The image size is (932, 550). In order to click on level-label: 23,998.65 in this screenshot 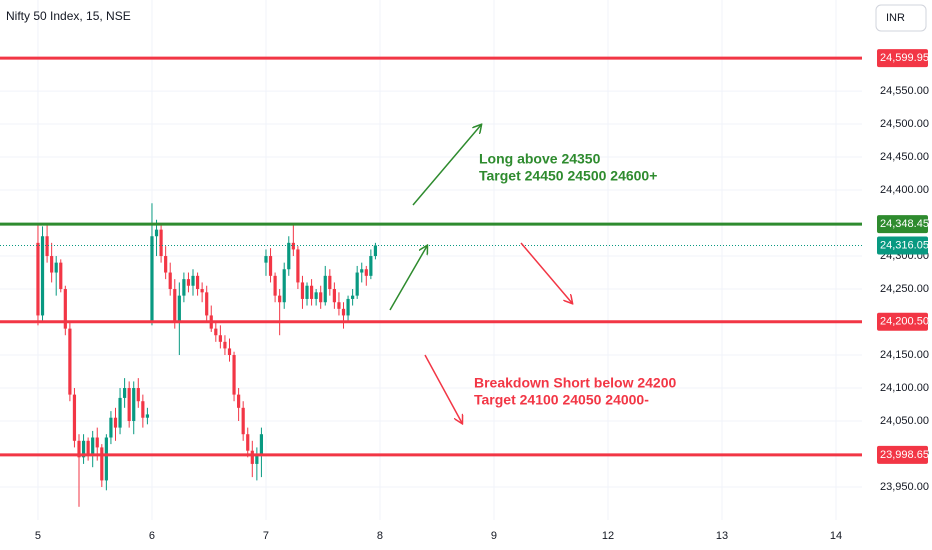, I will do `click(904, 455)`.